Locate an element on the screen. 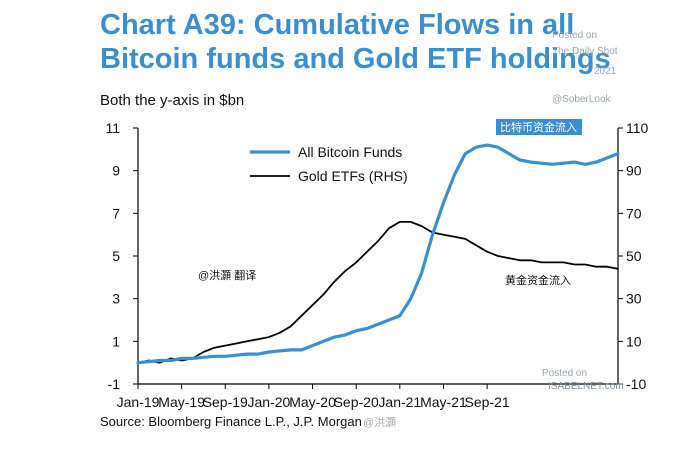  y-tick-right-label: 50 is located at coordinates (634, 256).